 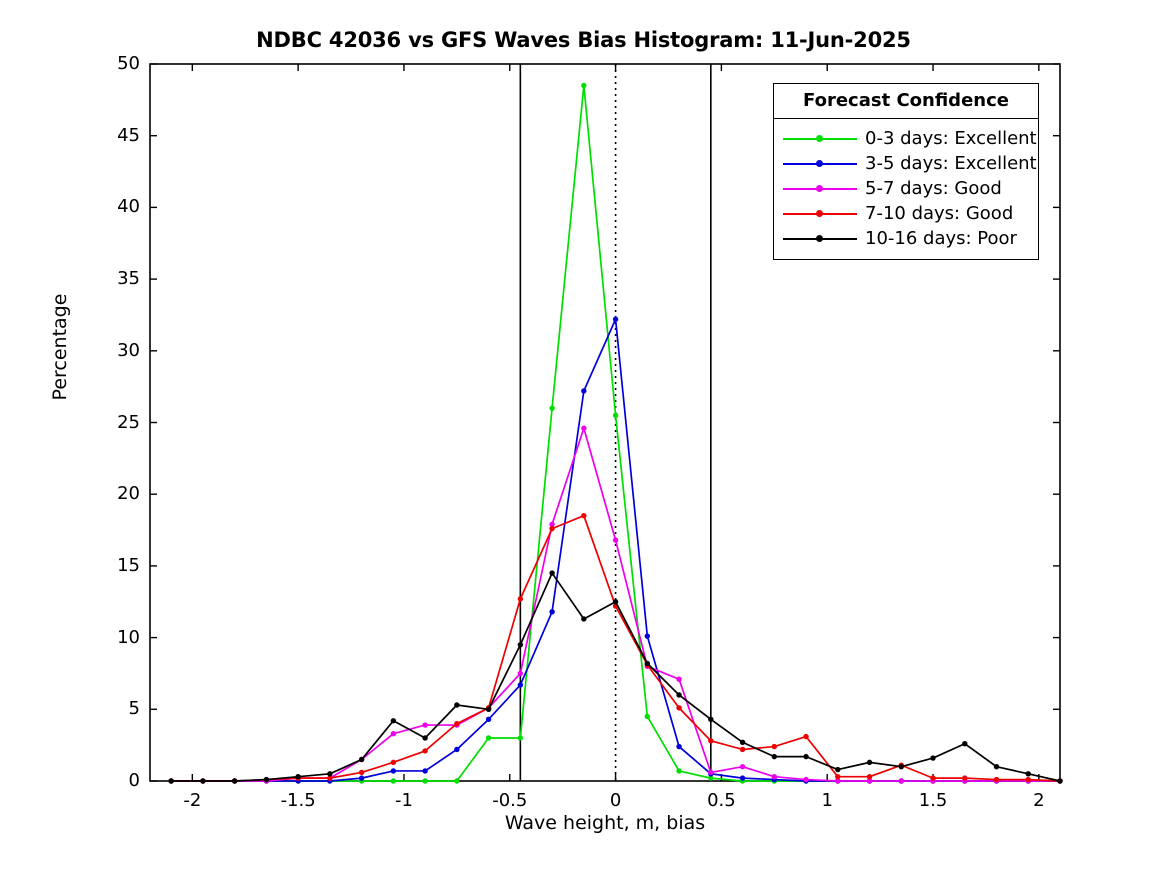 I want to click on y-tick-label: 50, so click(x=128, y=63).